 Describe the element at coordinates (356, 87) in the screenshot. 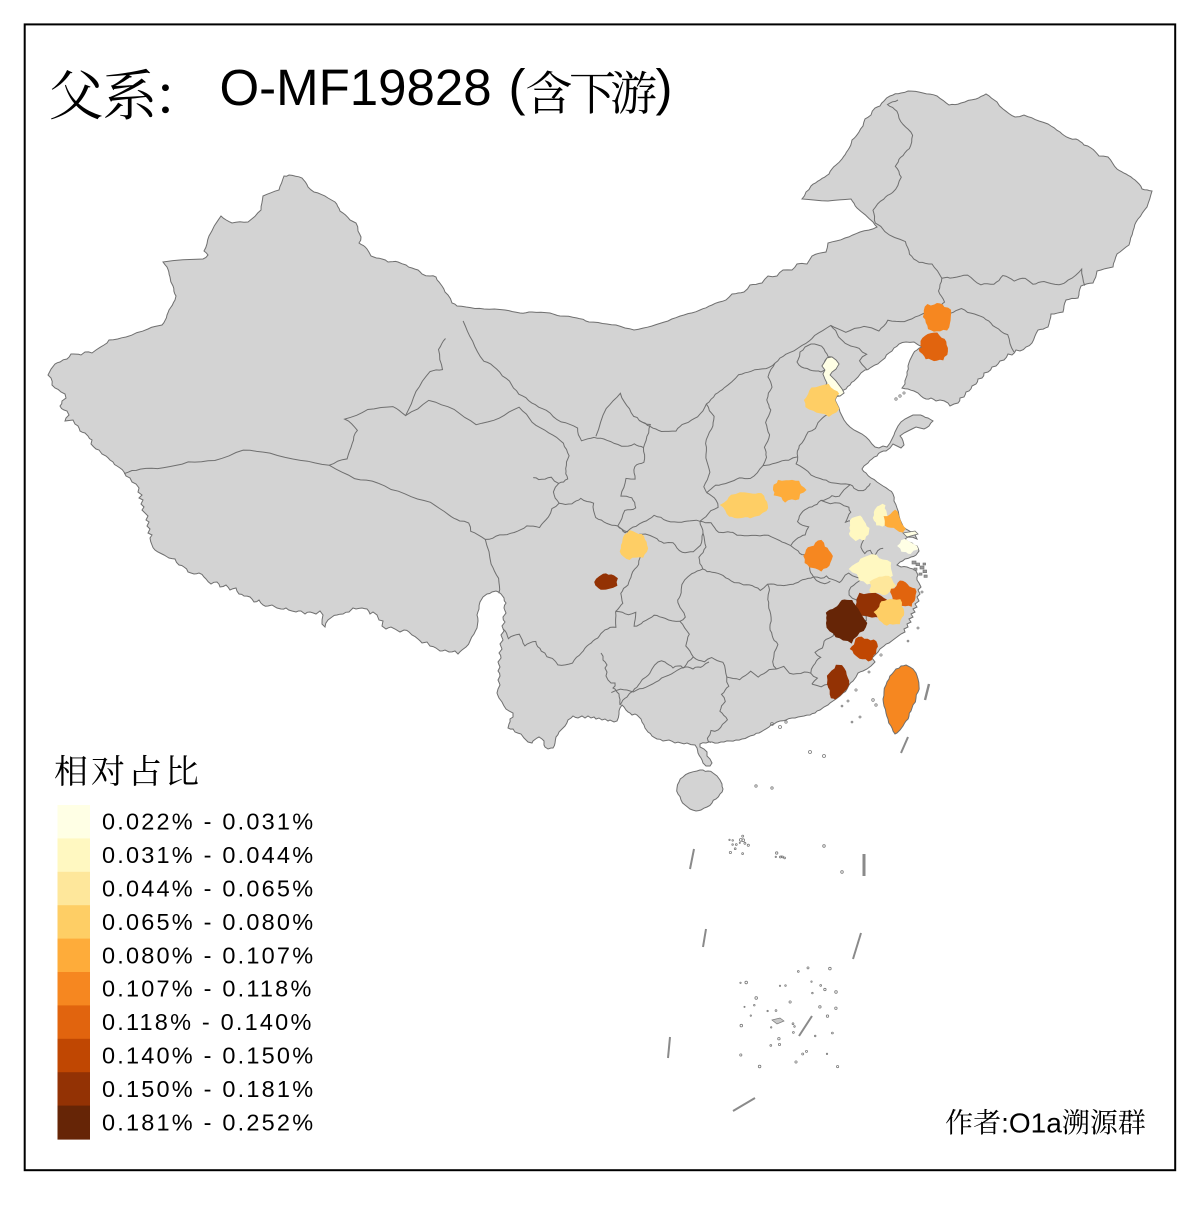

I see `svg-text: O-MF19828` at that location.